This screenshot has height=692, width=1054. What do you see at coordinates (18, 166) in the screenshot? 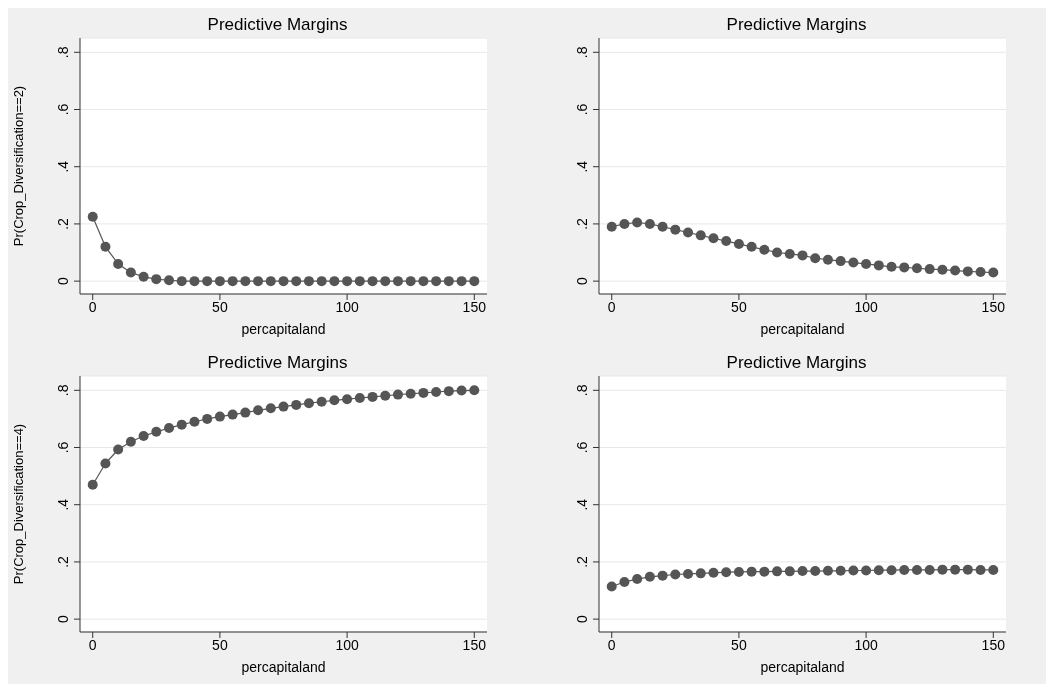
I see `y-axis-title: Pr(Crop_Diversification==2)` at bounding box center [18, 166].